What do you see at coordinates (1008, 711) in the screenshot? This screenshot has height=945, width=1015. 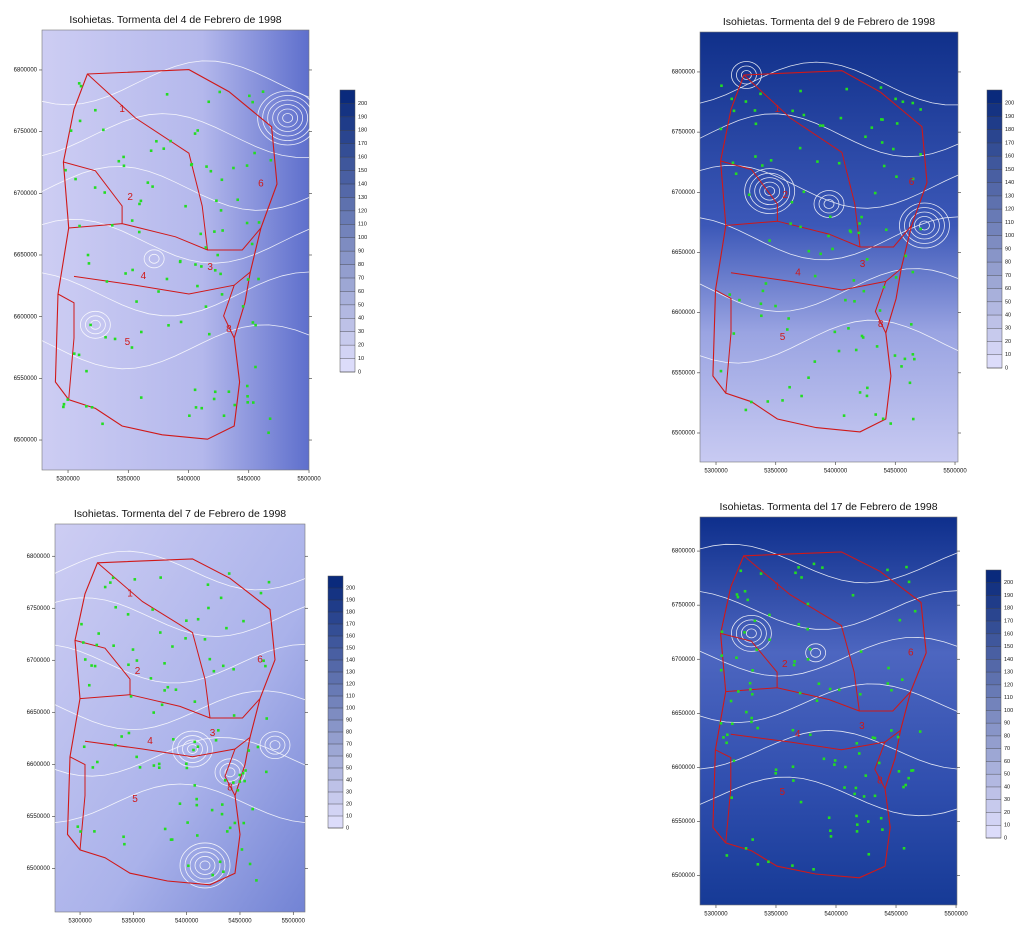 I see `colorbar-label: 100` at bounding box center [1008, 711].